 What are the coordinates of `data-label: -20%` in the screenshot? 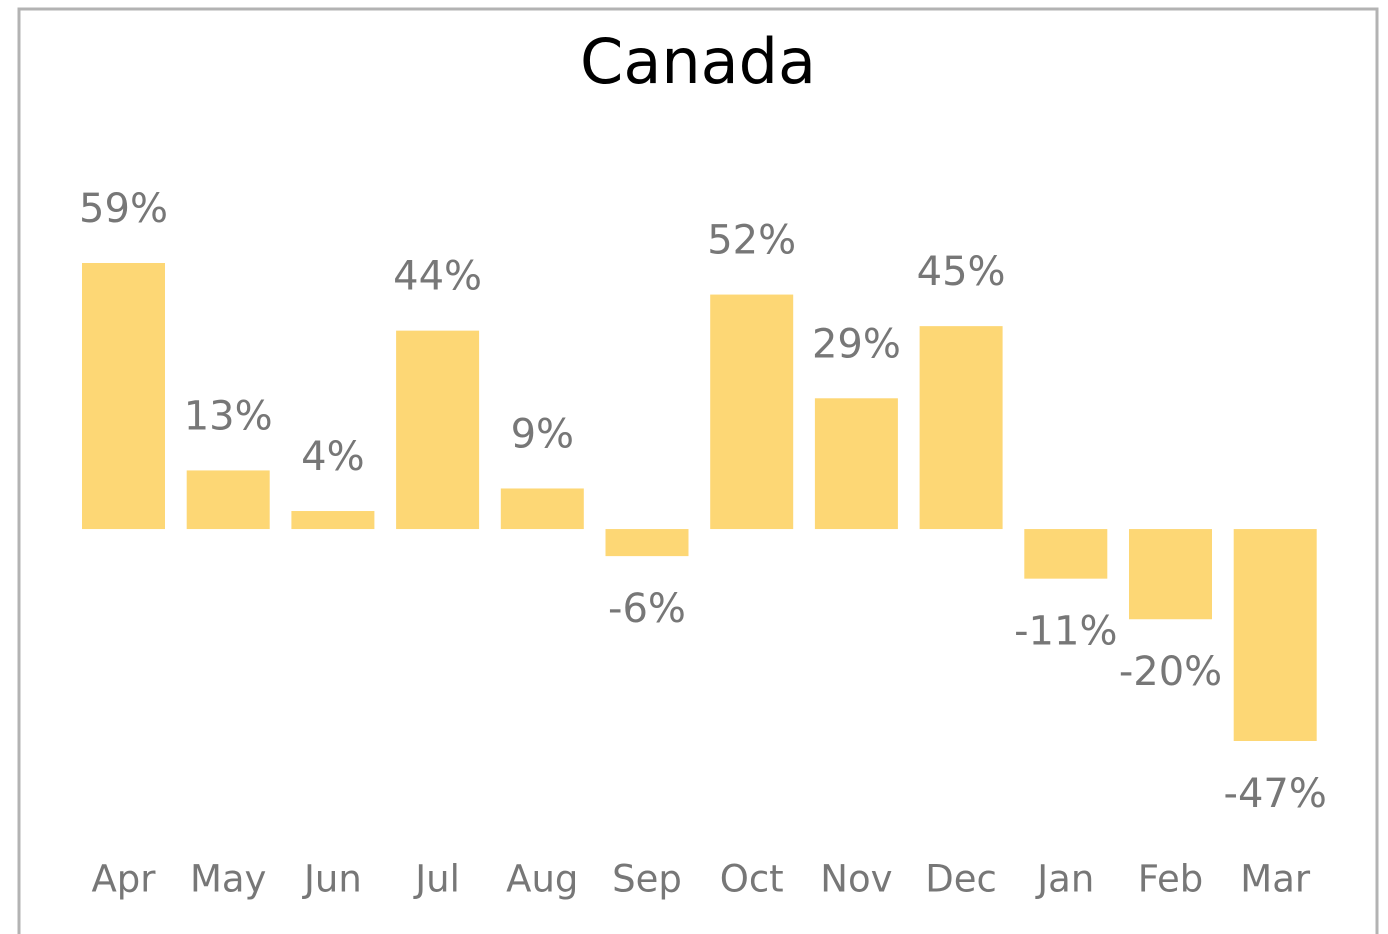 It's located at (1170, 672).